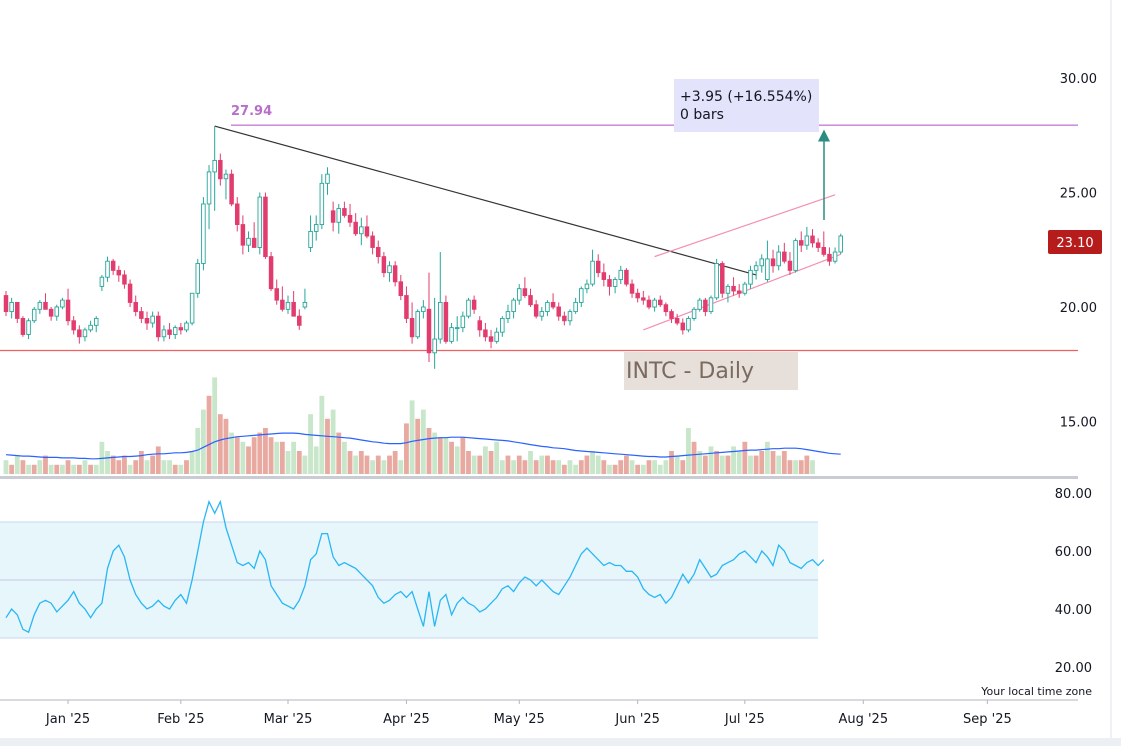 Image resolution: width=1121 pixels, height=746 pixels. I want to click on price-tick-label: 30.00, so click(1078, 79).